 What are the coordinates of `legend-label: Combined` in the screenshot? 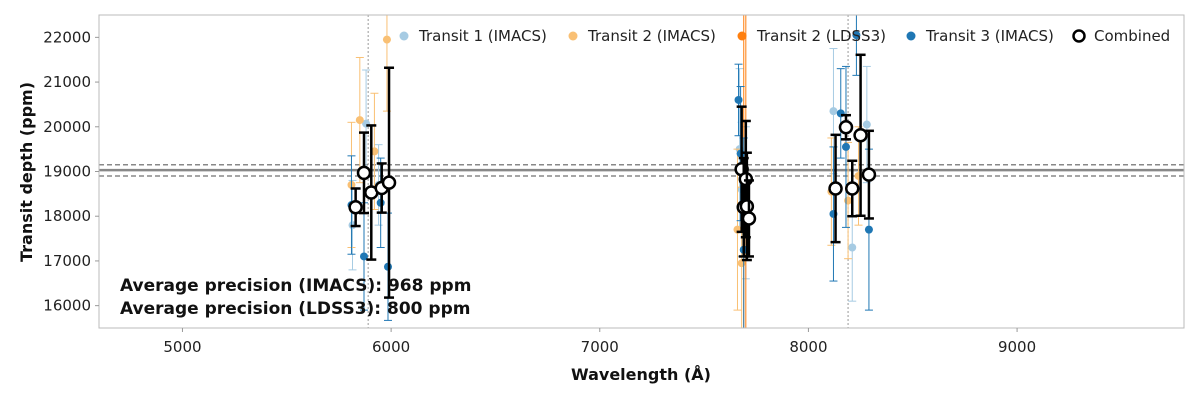 It's located at (1132, 36).